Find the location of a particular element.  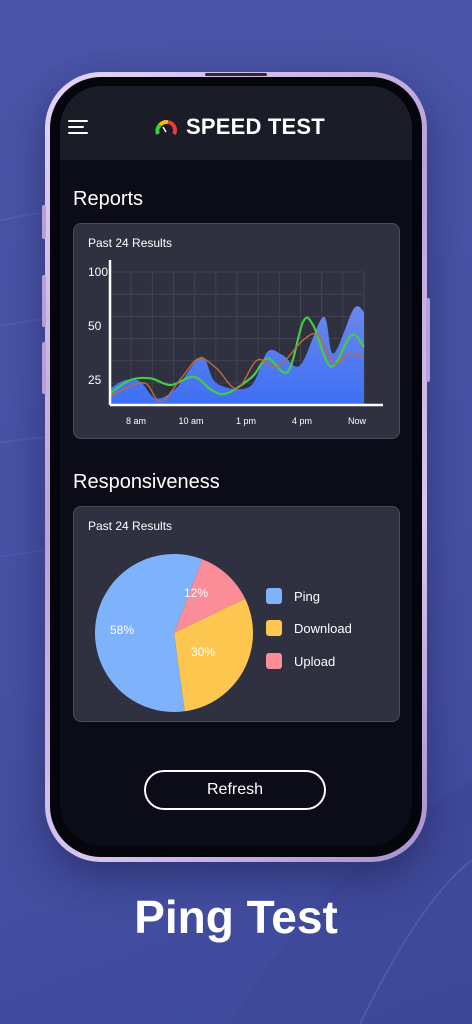

speedometer-logo-icon is located at coordinates (166, 127).